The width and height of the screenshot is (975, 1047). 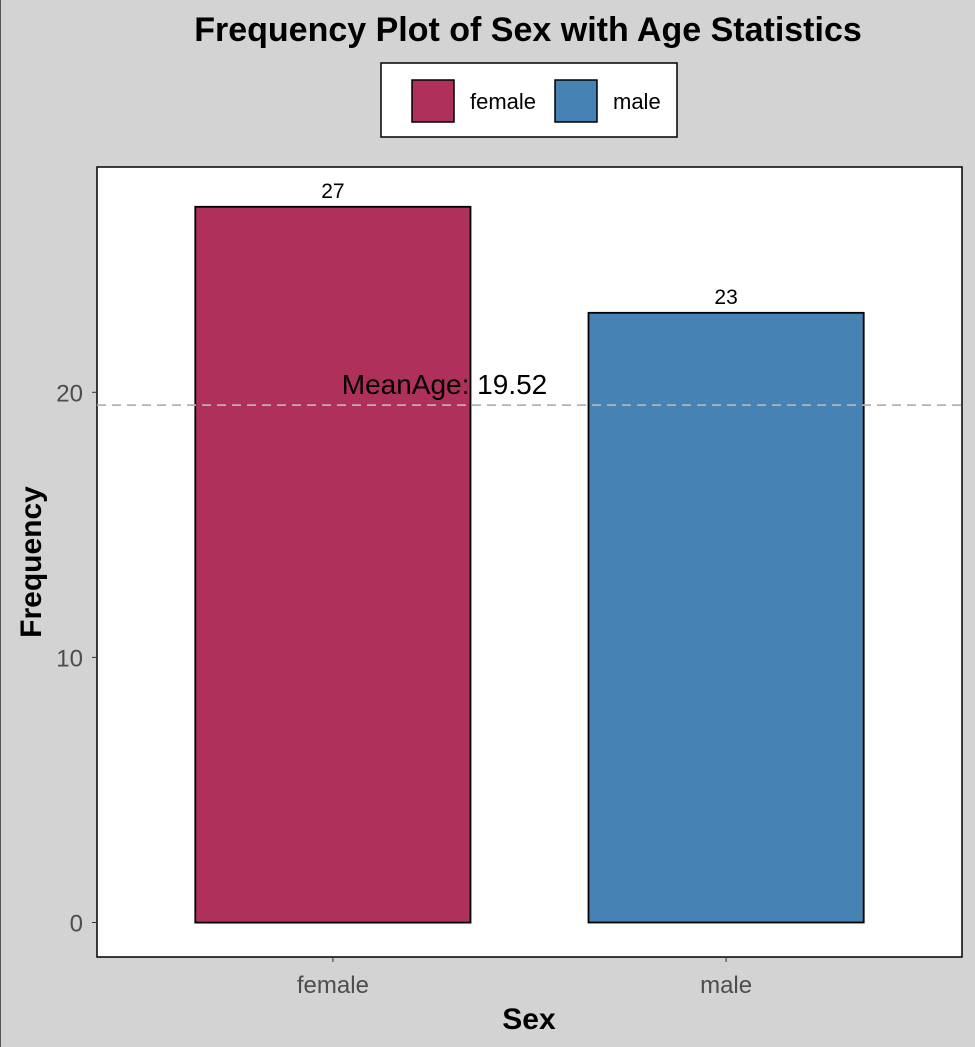 I want to click on x-tick-label-male: male, so click(x=726, y=985).